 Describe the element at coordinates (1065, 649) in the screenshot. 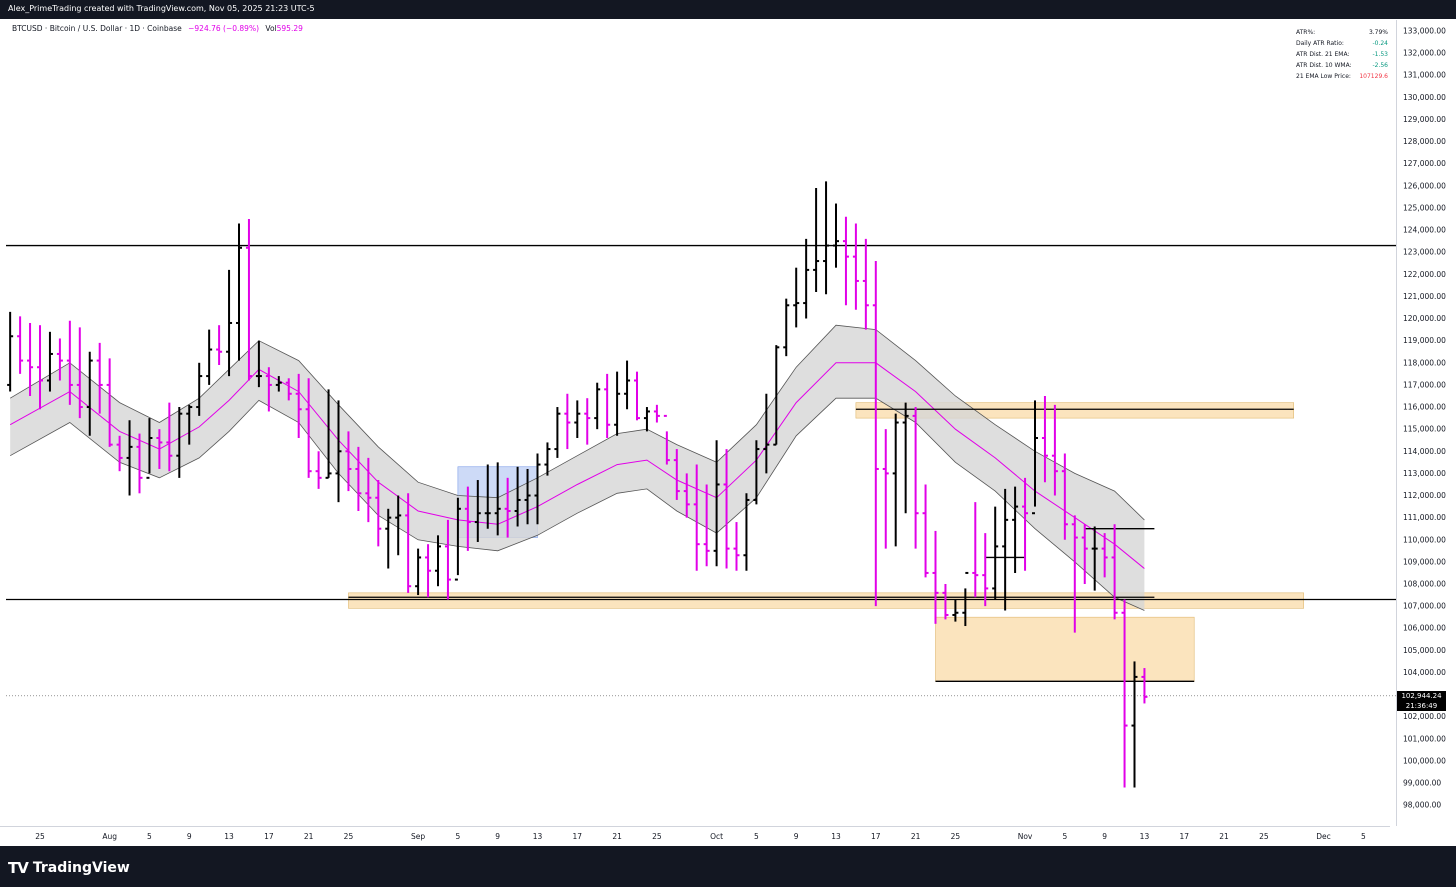

I see `supply-demand-zone` at that location.